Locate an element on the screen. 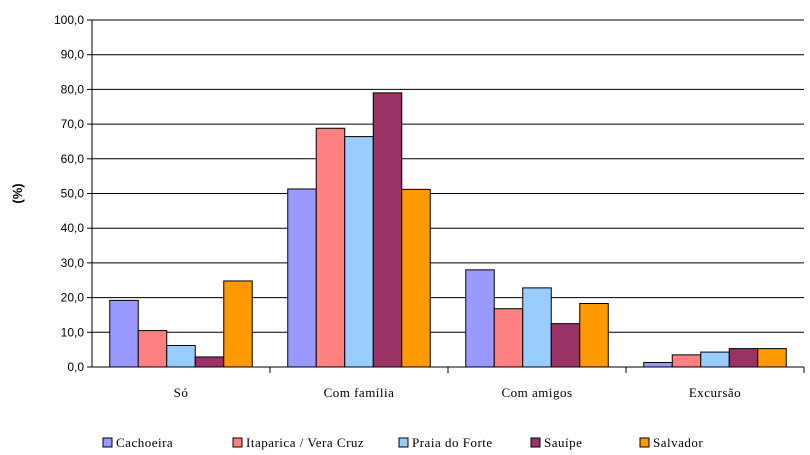 The height and width of the screenshot is (455, 810). legend-label: Cachoeira is located at coordinates (144, 442).